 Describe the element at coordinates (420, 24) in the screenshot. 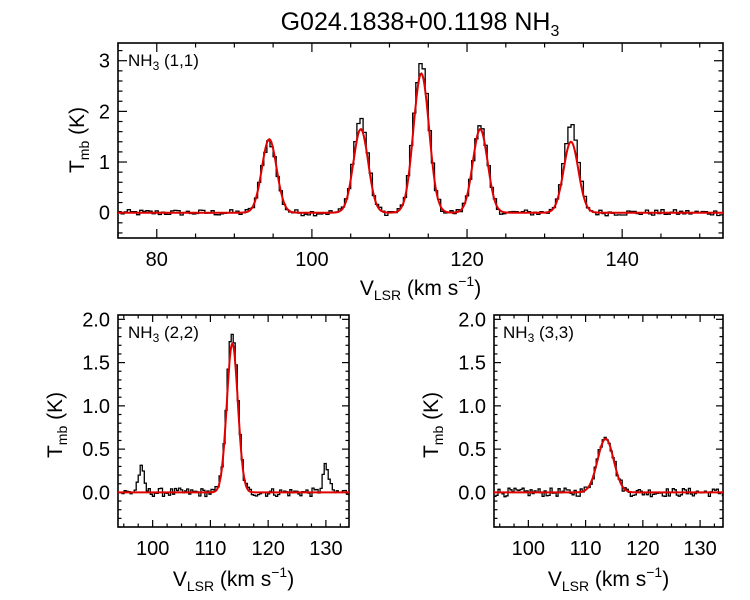

I see `figure-title: G024.1838+00.1198 NH3` at that location.